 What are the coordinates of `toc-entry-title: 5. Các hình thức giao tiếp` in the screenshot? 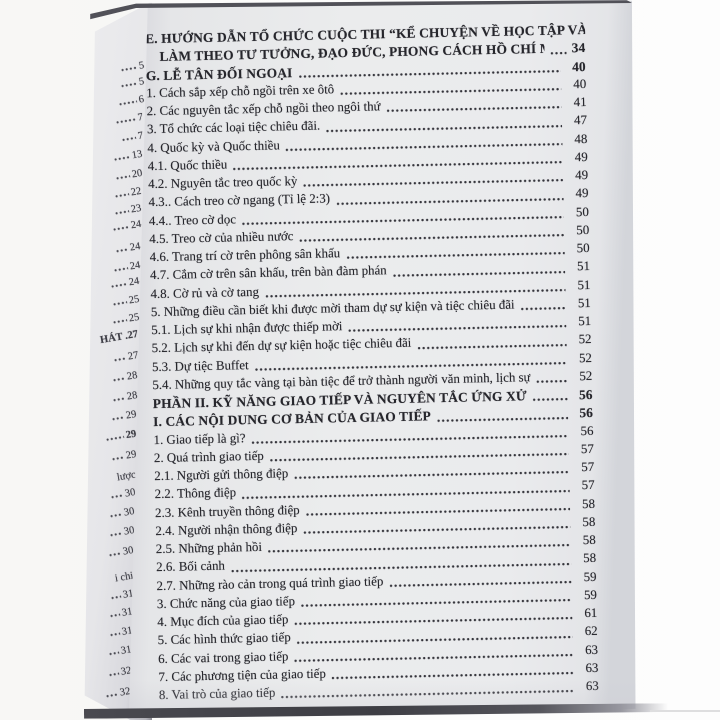 It's located at (224, 639).